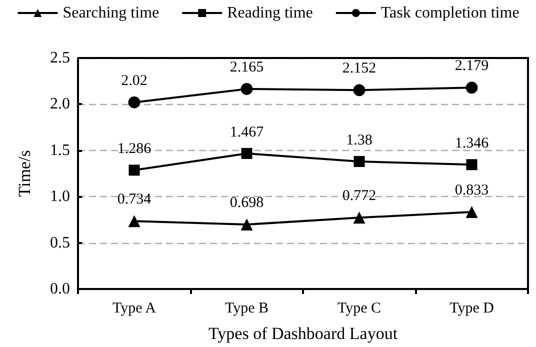 This screenshot has width=536, height=347. I want to click on y-tick-label: 2.5, so click(60, 58).